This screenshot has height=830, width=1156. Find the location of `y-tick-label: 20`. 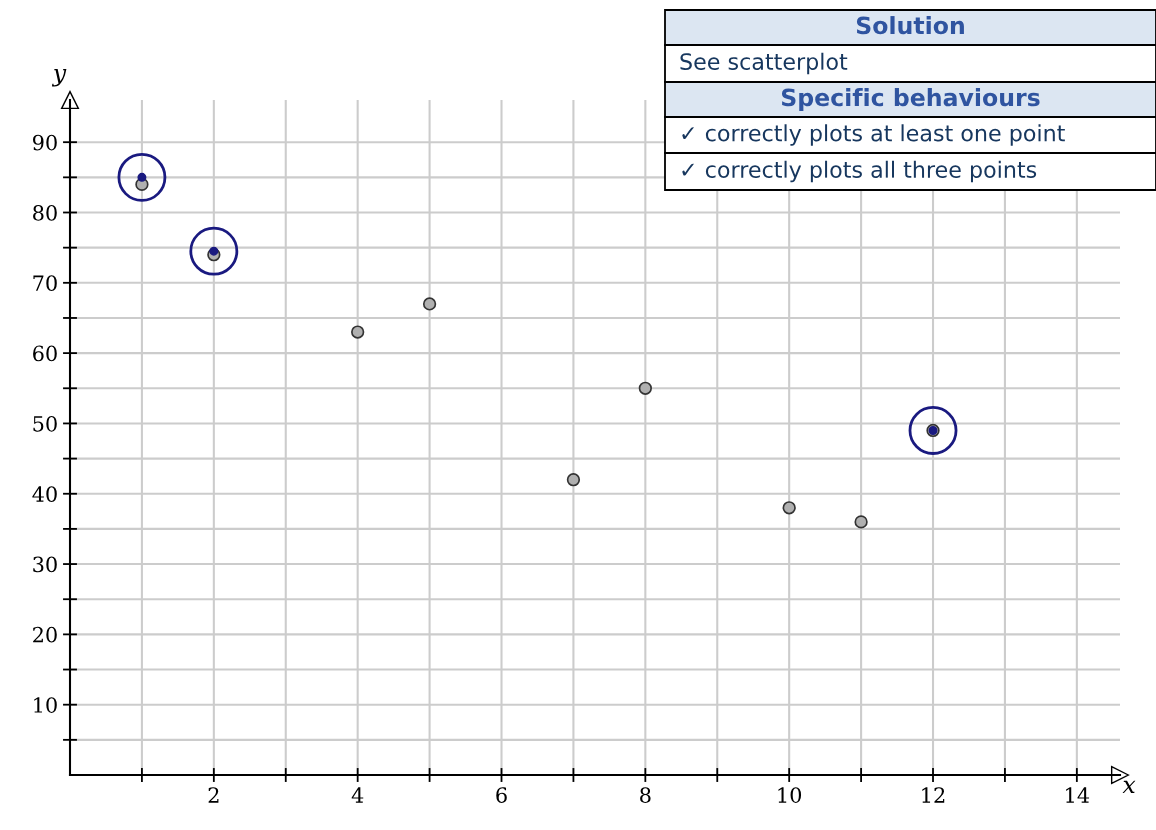

y-tick-label: 20 is located at coordinates (45, 634).